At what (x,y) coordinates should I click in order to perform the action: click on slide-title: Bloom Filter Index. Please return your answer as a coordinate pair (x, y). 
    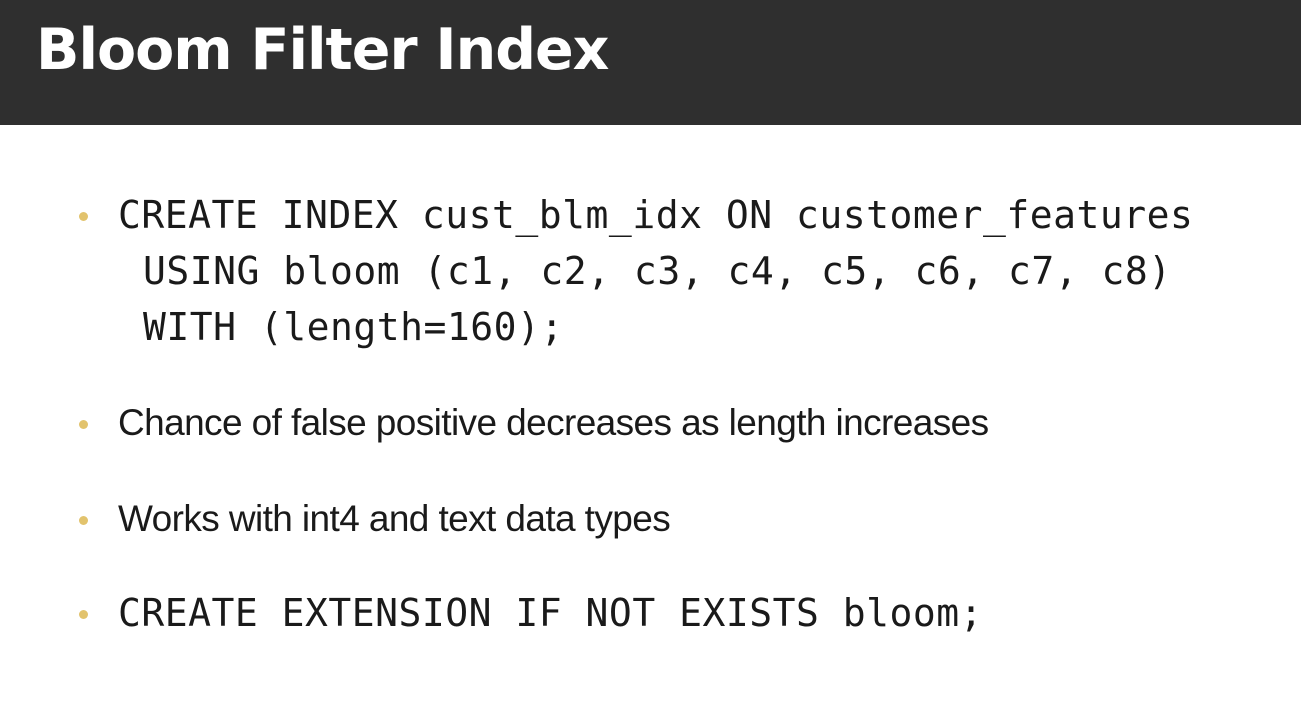
    Looking at the image, I should click on (322, 50).